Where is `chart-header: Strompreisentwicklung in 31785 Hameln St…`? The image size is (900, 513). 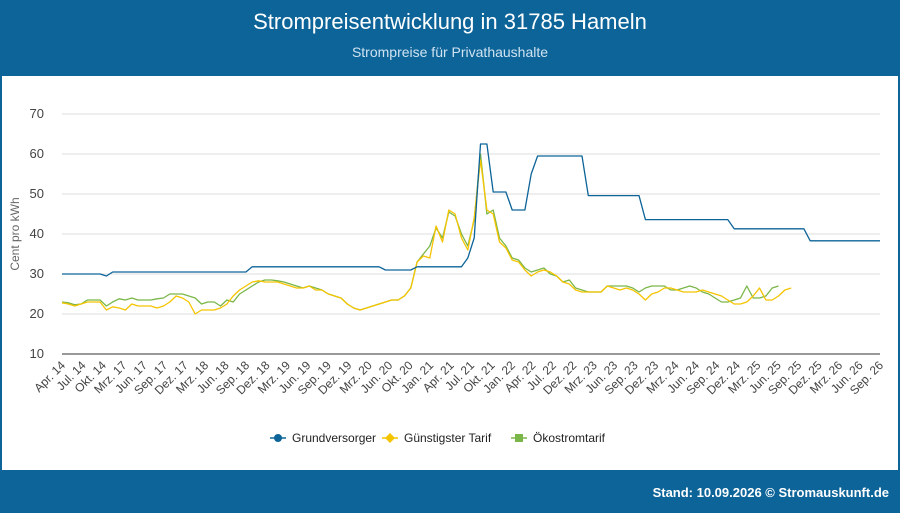 chart-header: Strompreisentwicklung in 31785 Hameln St… is located at coordinates (450, 38).